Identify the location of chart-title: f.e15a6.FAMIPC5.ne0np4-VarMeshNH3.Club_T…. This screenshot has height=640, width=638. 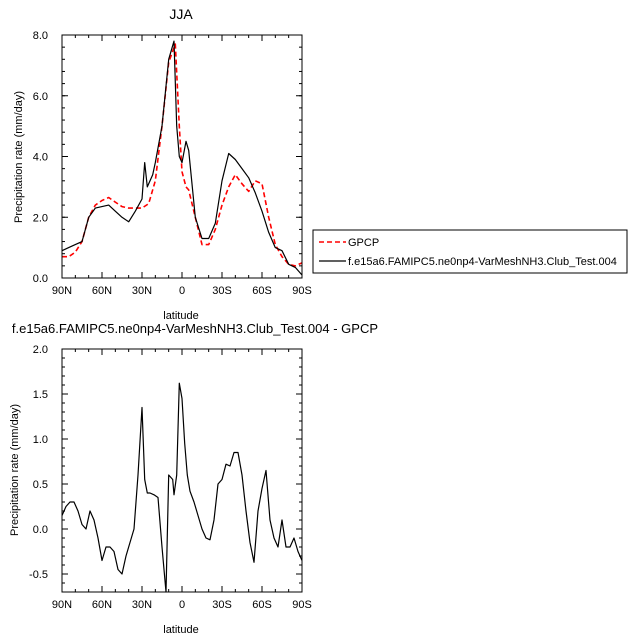
(195, 328).